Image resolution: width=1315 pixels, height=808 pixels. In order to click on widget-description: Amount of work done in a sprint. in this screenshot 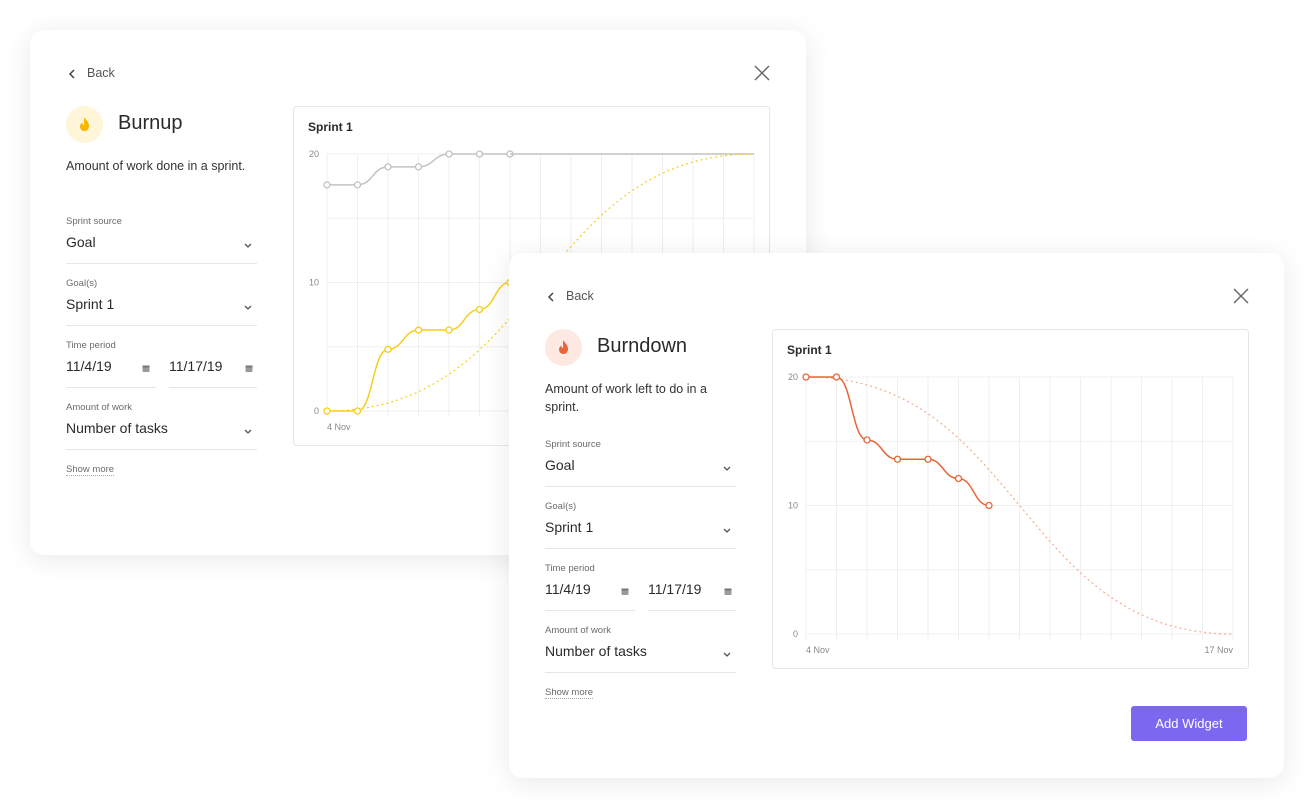, I will do `click(156, 166)`.